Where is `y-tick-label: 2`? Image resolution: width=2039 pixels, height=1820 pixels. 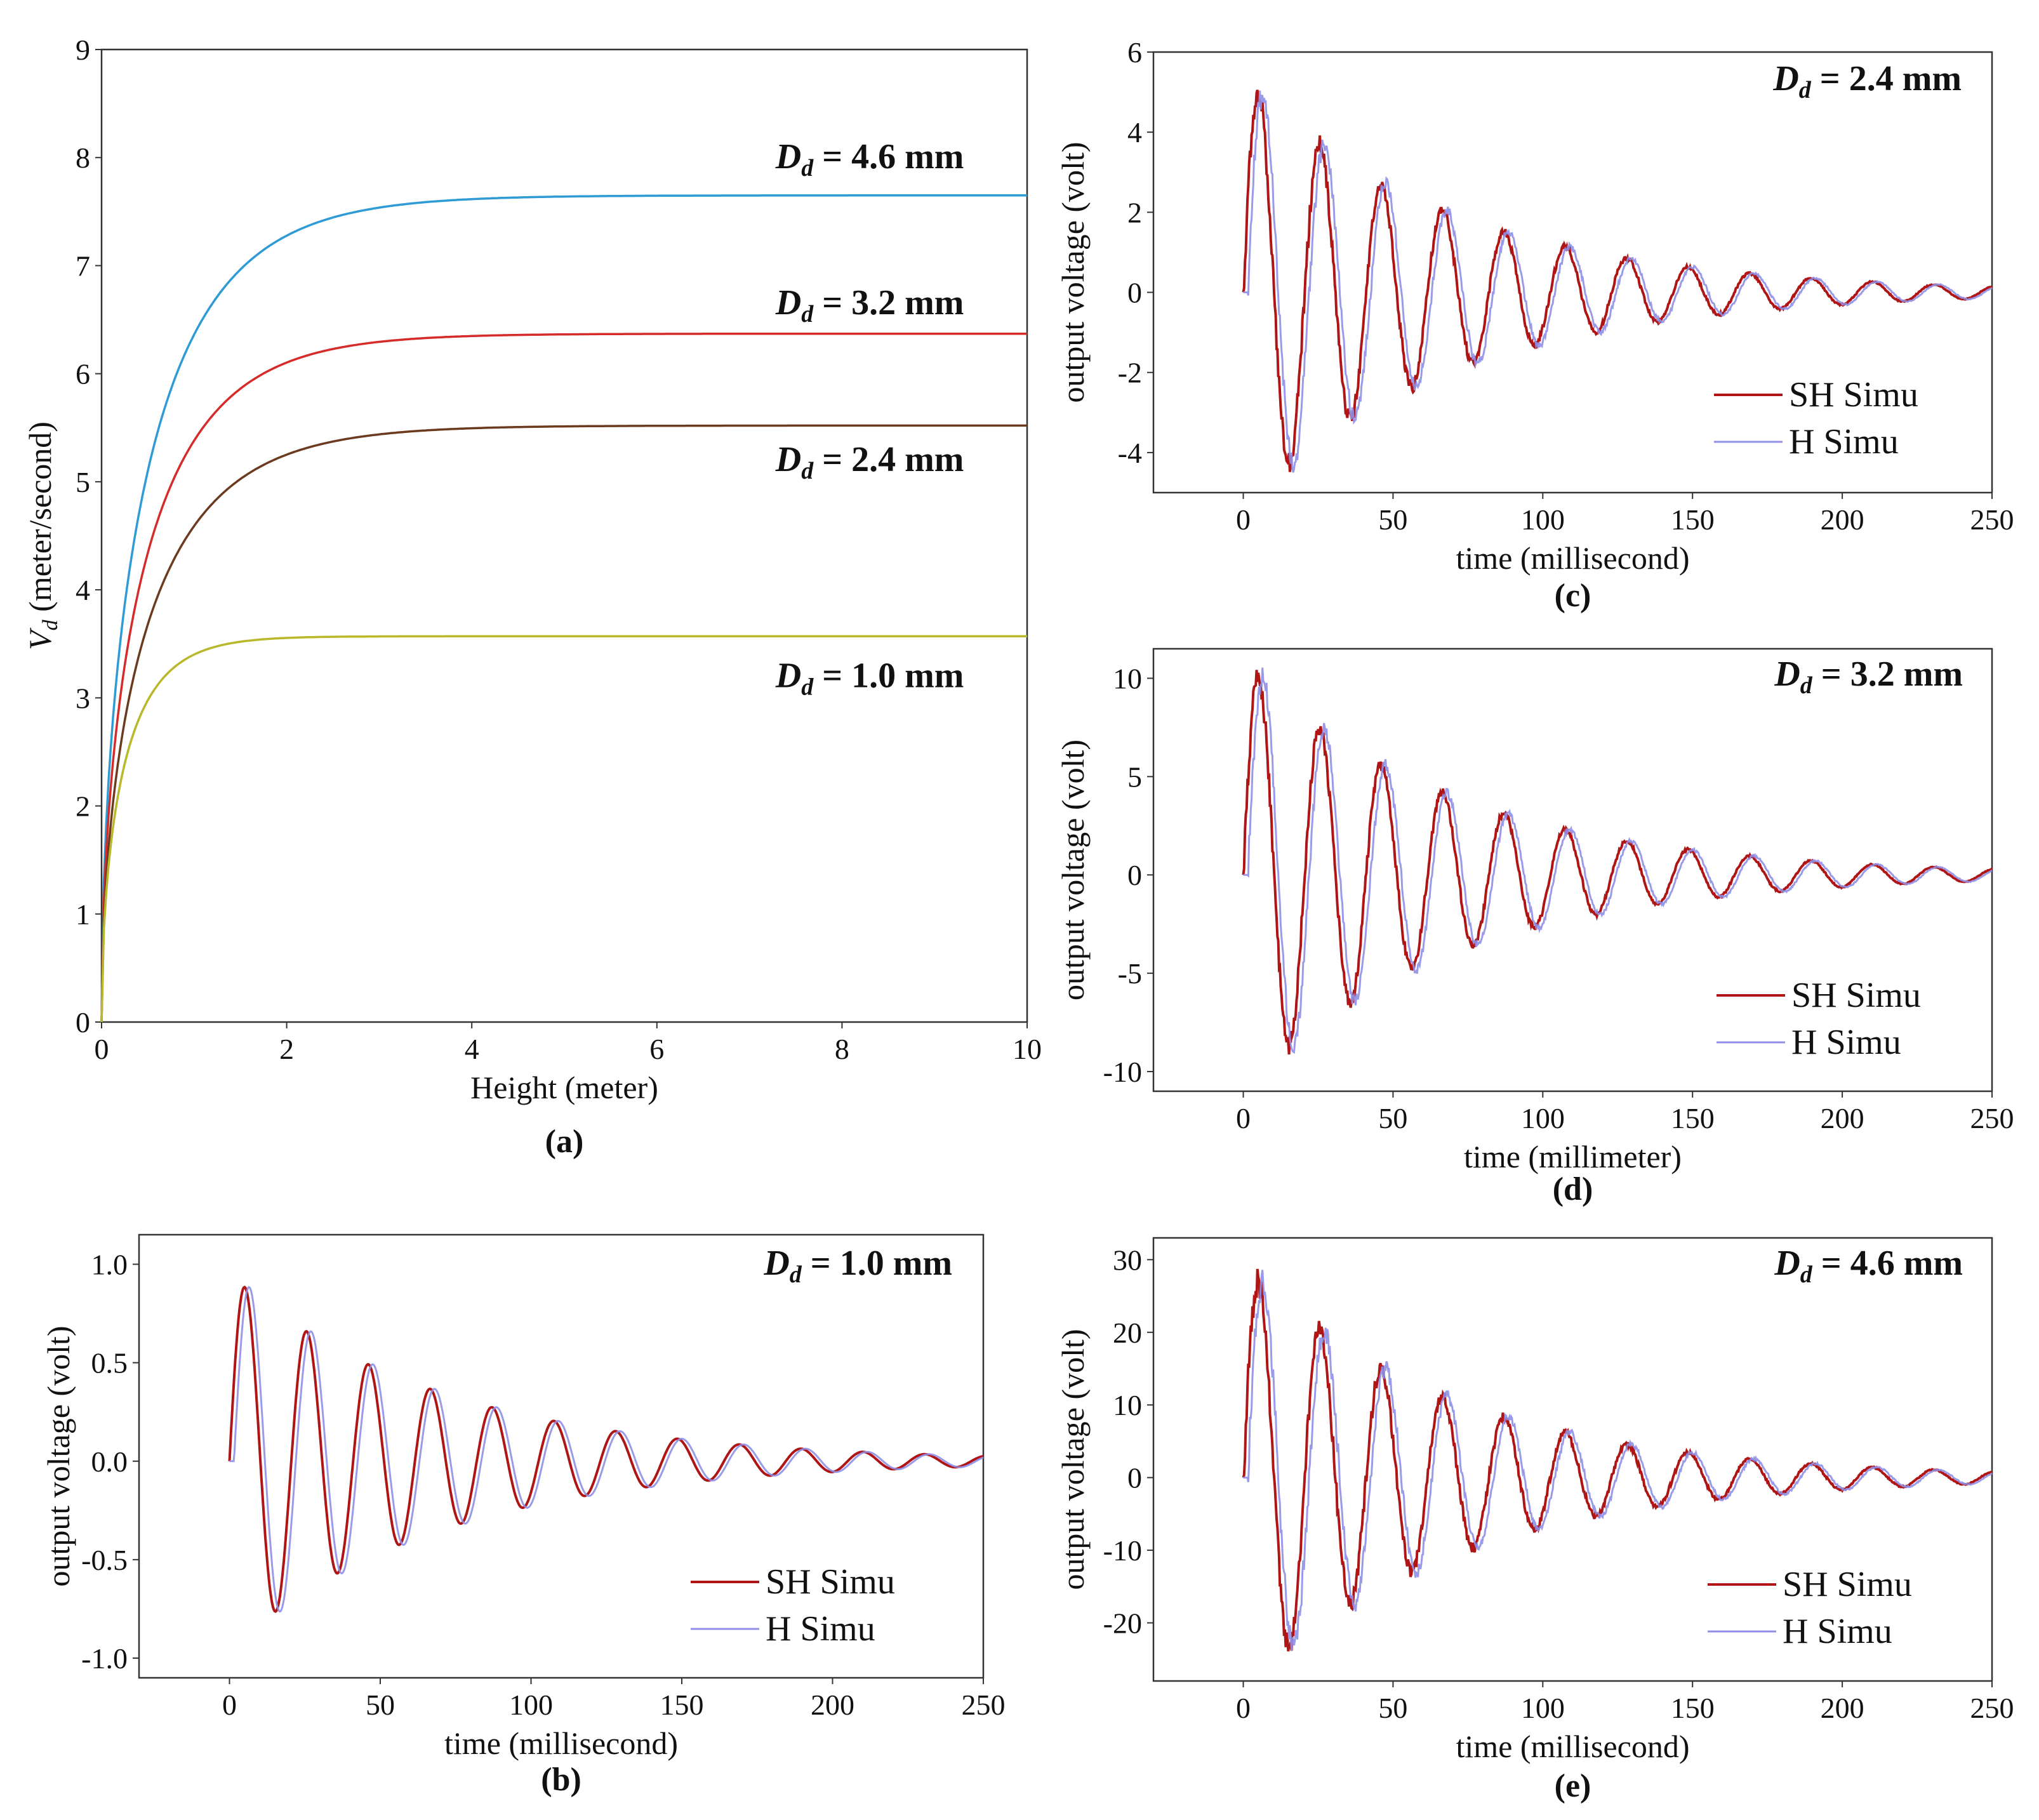 y-tick-label: 2 is located at coordinates (83, 806).